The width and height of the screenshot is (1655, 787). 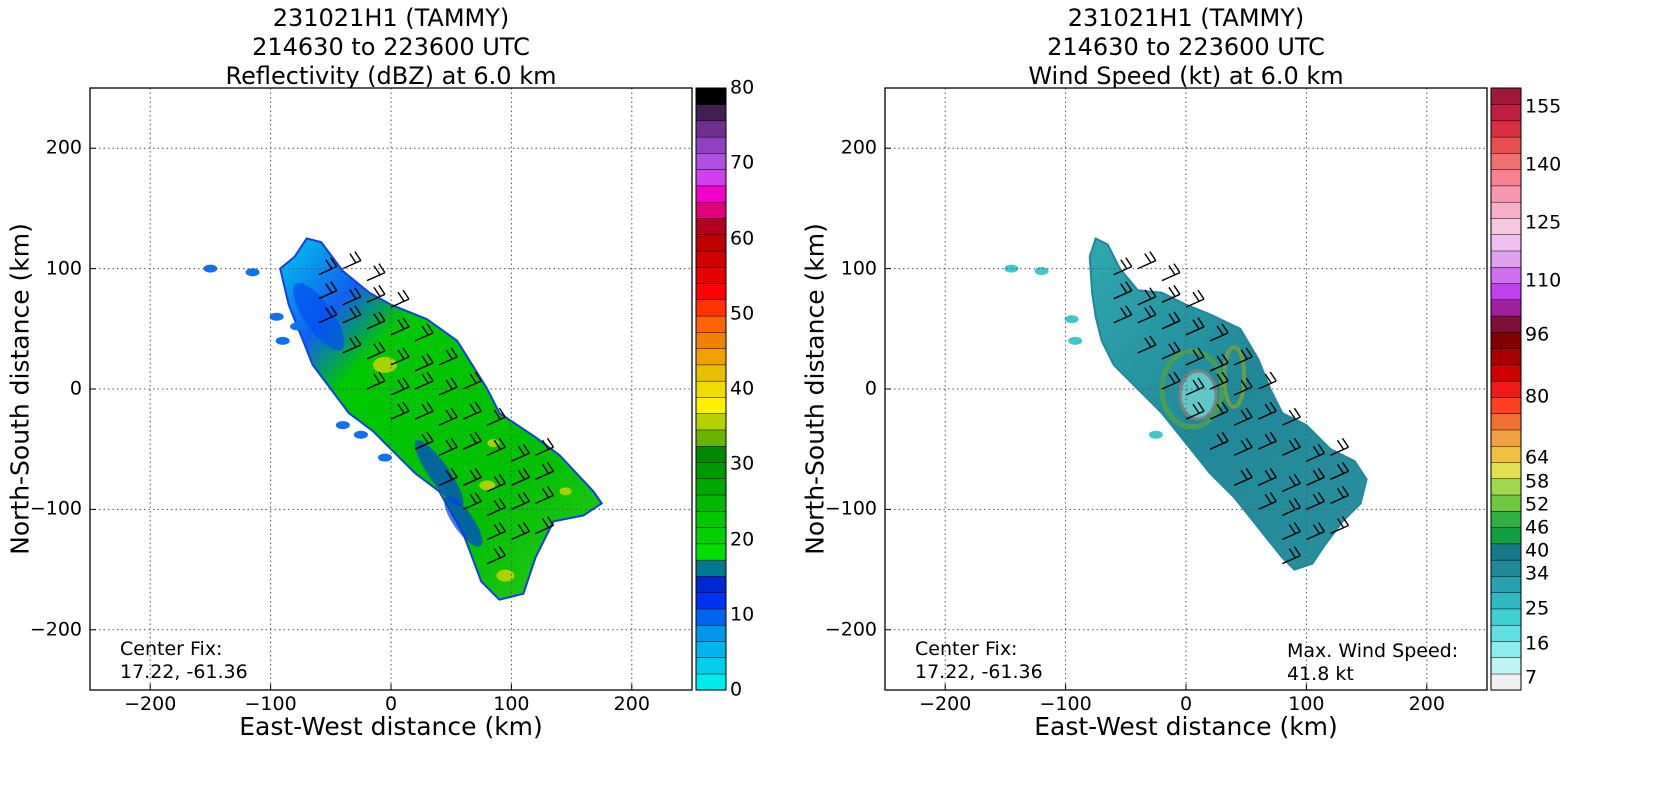 What do you see at coordinates (870, 388) in the screenshot?
I see `y-tick-label: 0` at bounding box center [870, 388].